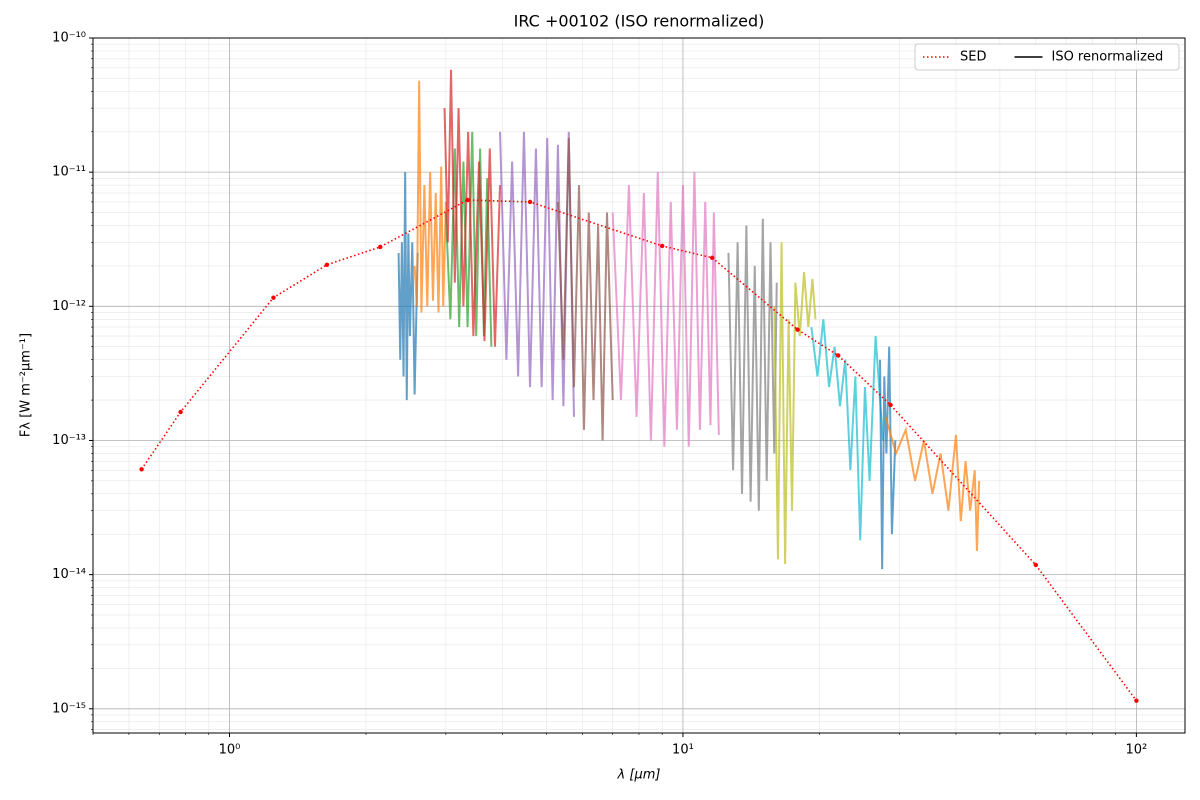  Describe the element at coordinates (69, 38) in the screenshot. I see `y-tick-label: 10⁻¹⁰` at that location.